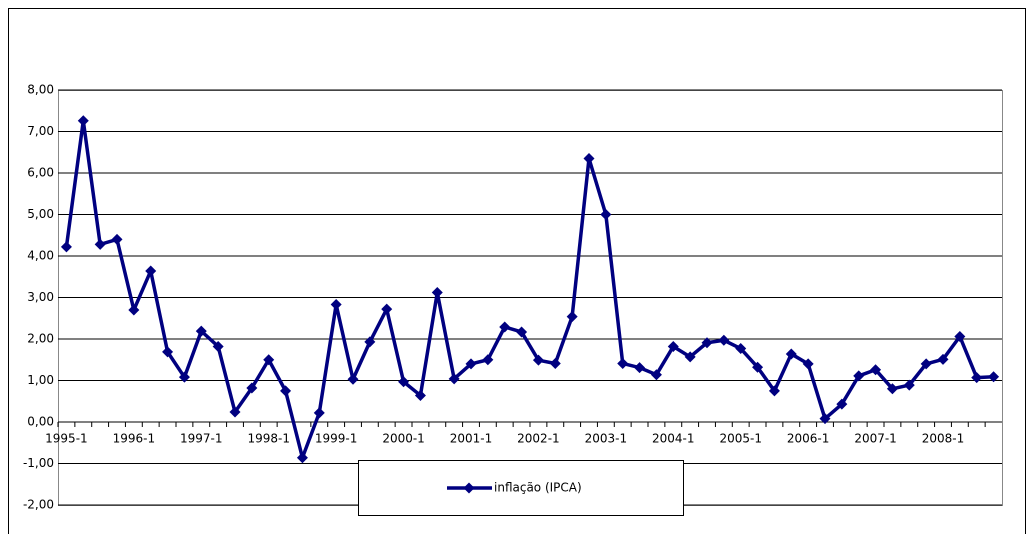 Image resolution: width=1034 pixels, height=534 pixels. What do you see at coordinates (40, 339) in the screenshot?
I see `y-tick-label: 2,00` at bounding box center [40, 339].